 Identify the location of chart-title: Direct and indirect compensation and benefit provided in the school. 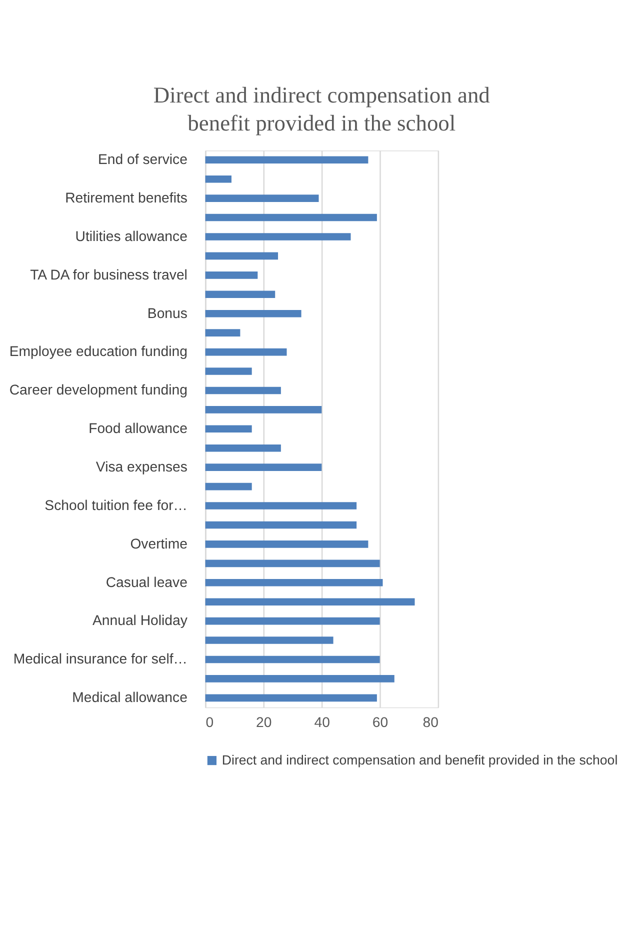
(321, 109).